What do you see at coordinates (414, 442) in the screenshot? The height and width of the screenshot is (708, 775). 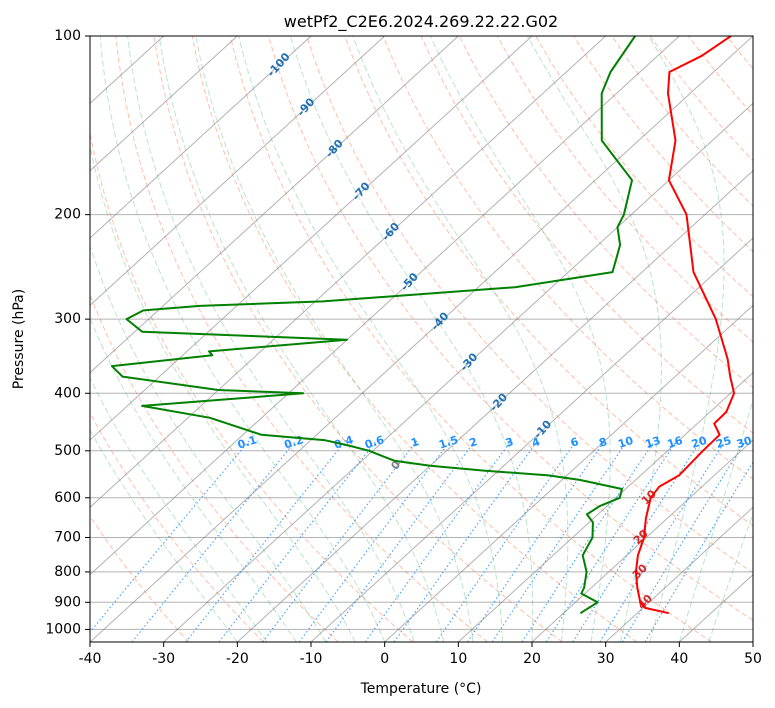 I see `mixing-ratio-label: 1` at bounding box center [414, 442].